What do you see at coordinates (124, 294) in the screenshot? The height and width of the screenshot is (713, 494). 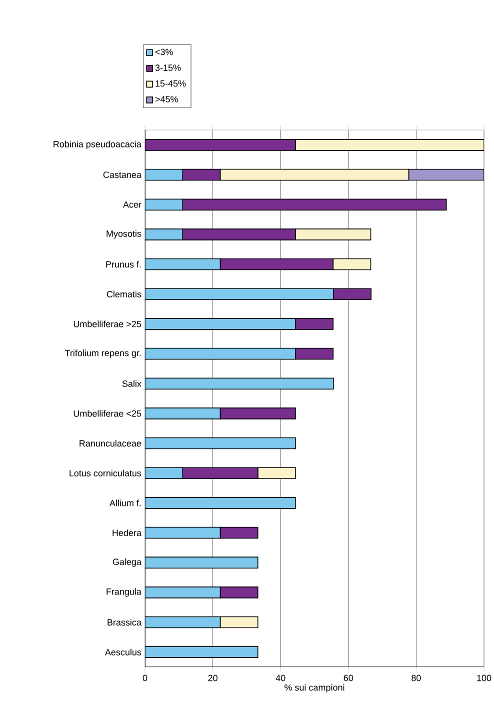 I see `y-tick-label: Clematis` at bounding box center [124, 294].